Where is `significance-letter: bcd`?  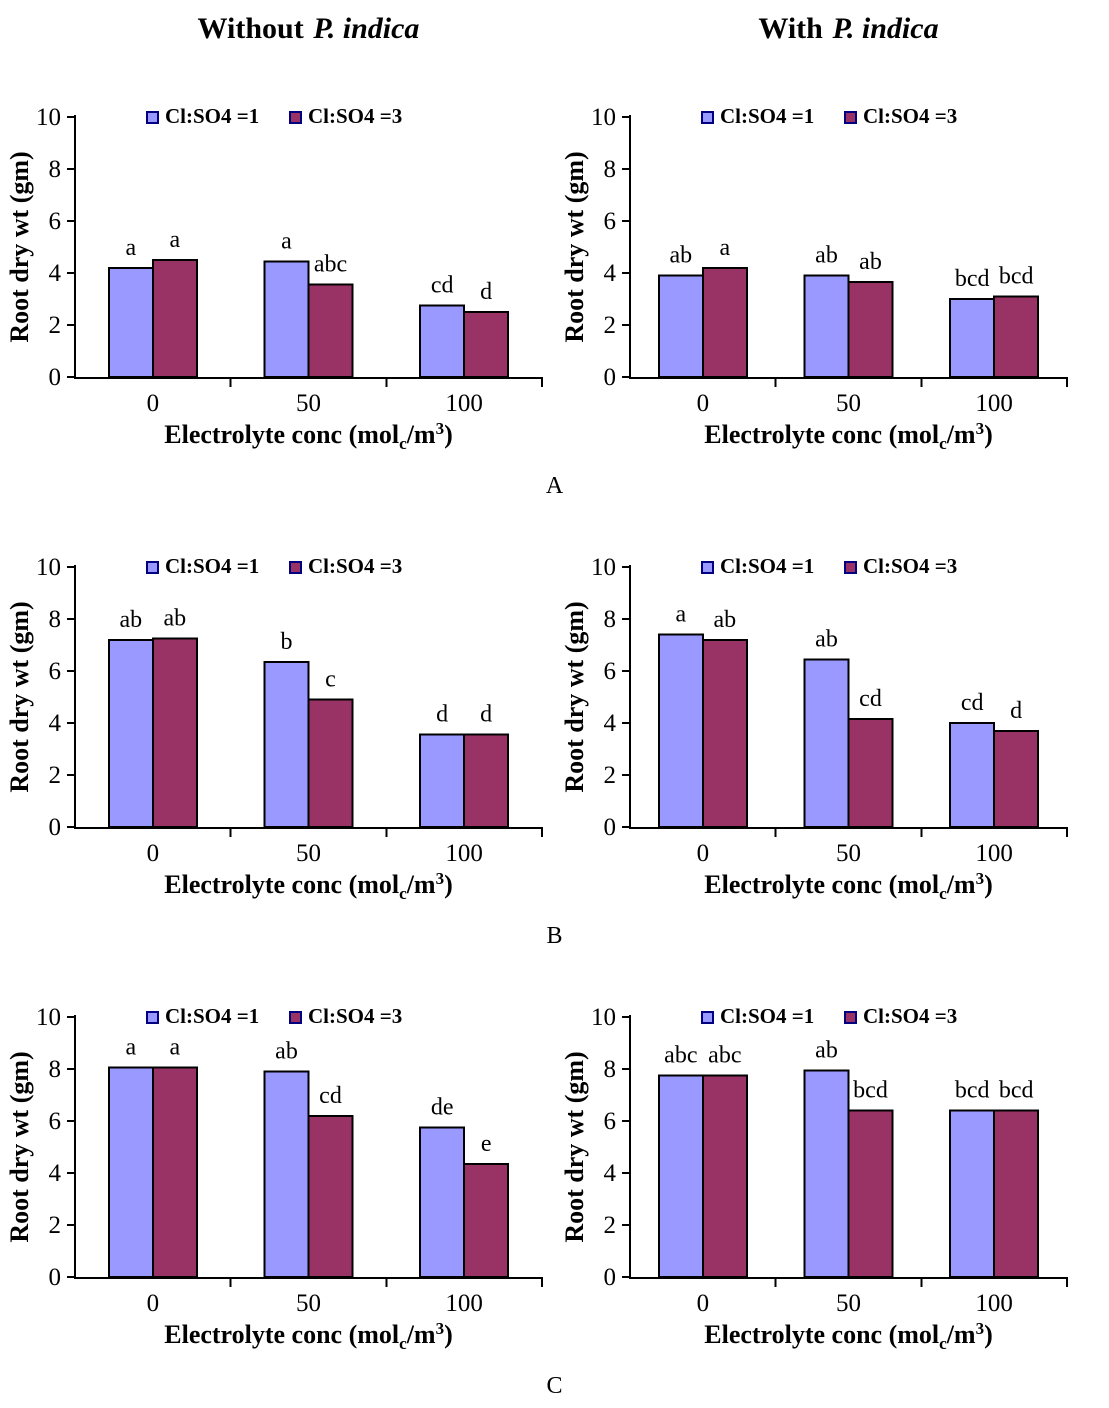 significance-letter: bcd is located at coordinates (1016, 276).